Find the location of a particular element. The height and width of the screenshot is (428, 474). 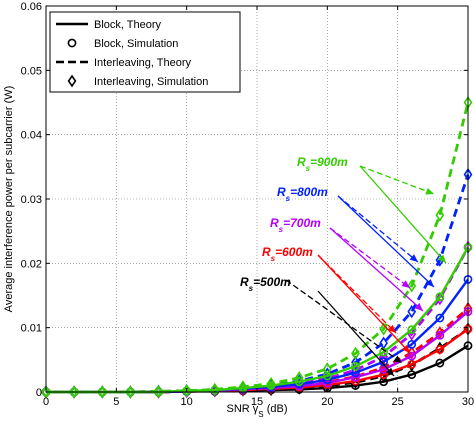

x-tick-label: 5 is located at coordinates (116, 402).